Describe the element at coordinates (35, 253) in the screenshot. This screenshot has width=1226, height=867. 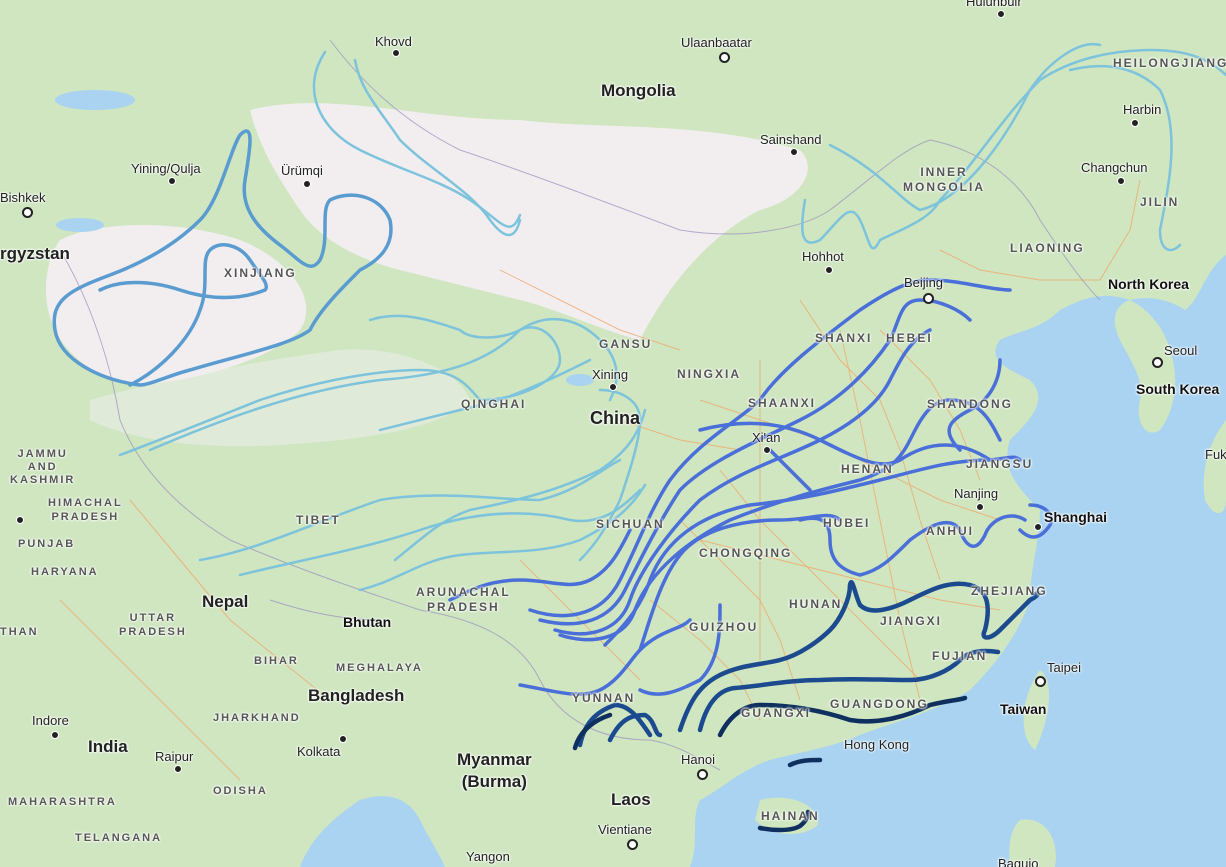
I see `label-kyrgyzstan: rgyzstan` at that location.